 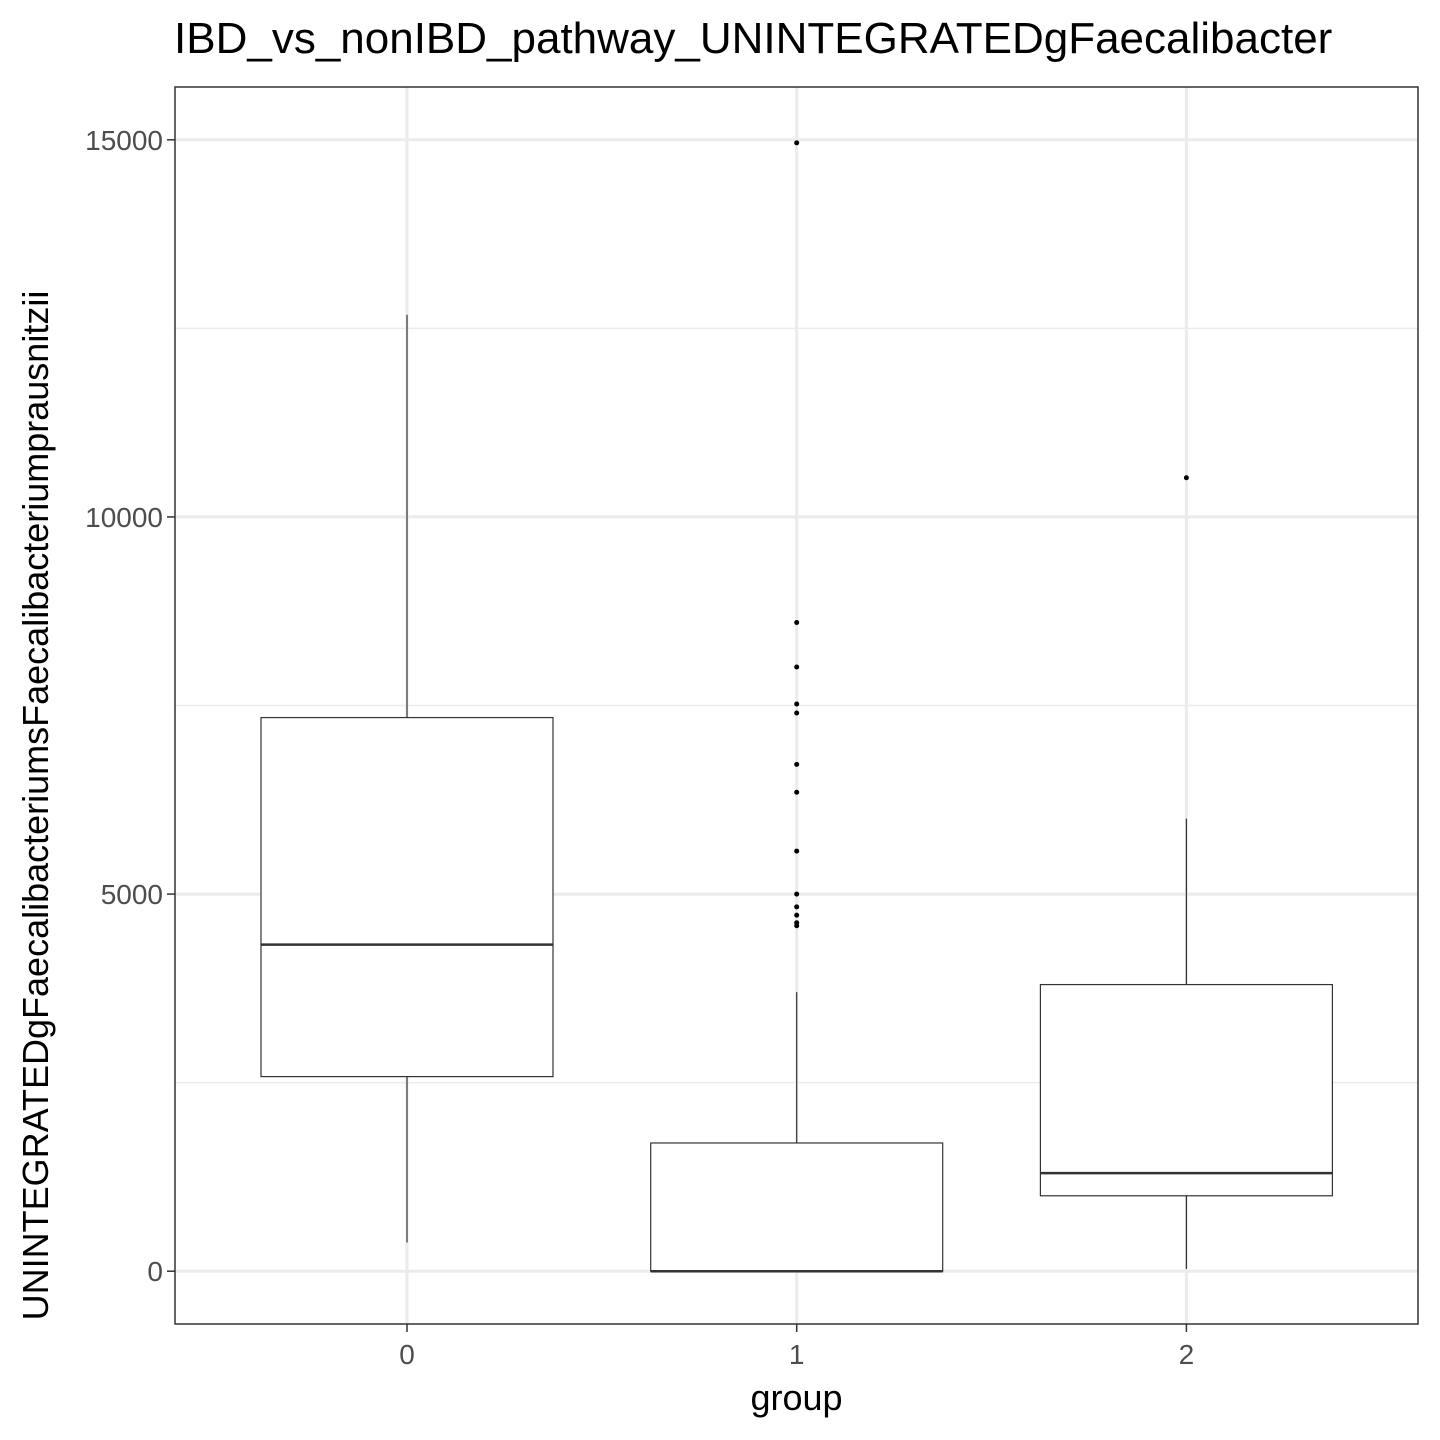 What do you see at coordinates (155, 1271) in the screenshot?
I see `y-tick-label: 0` at bounding box center [155, 1271].